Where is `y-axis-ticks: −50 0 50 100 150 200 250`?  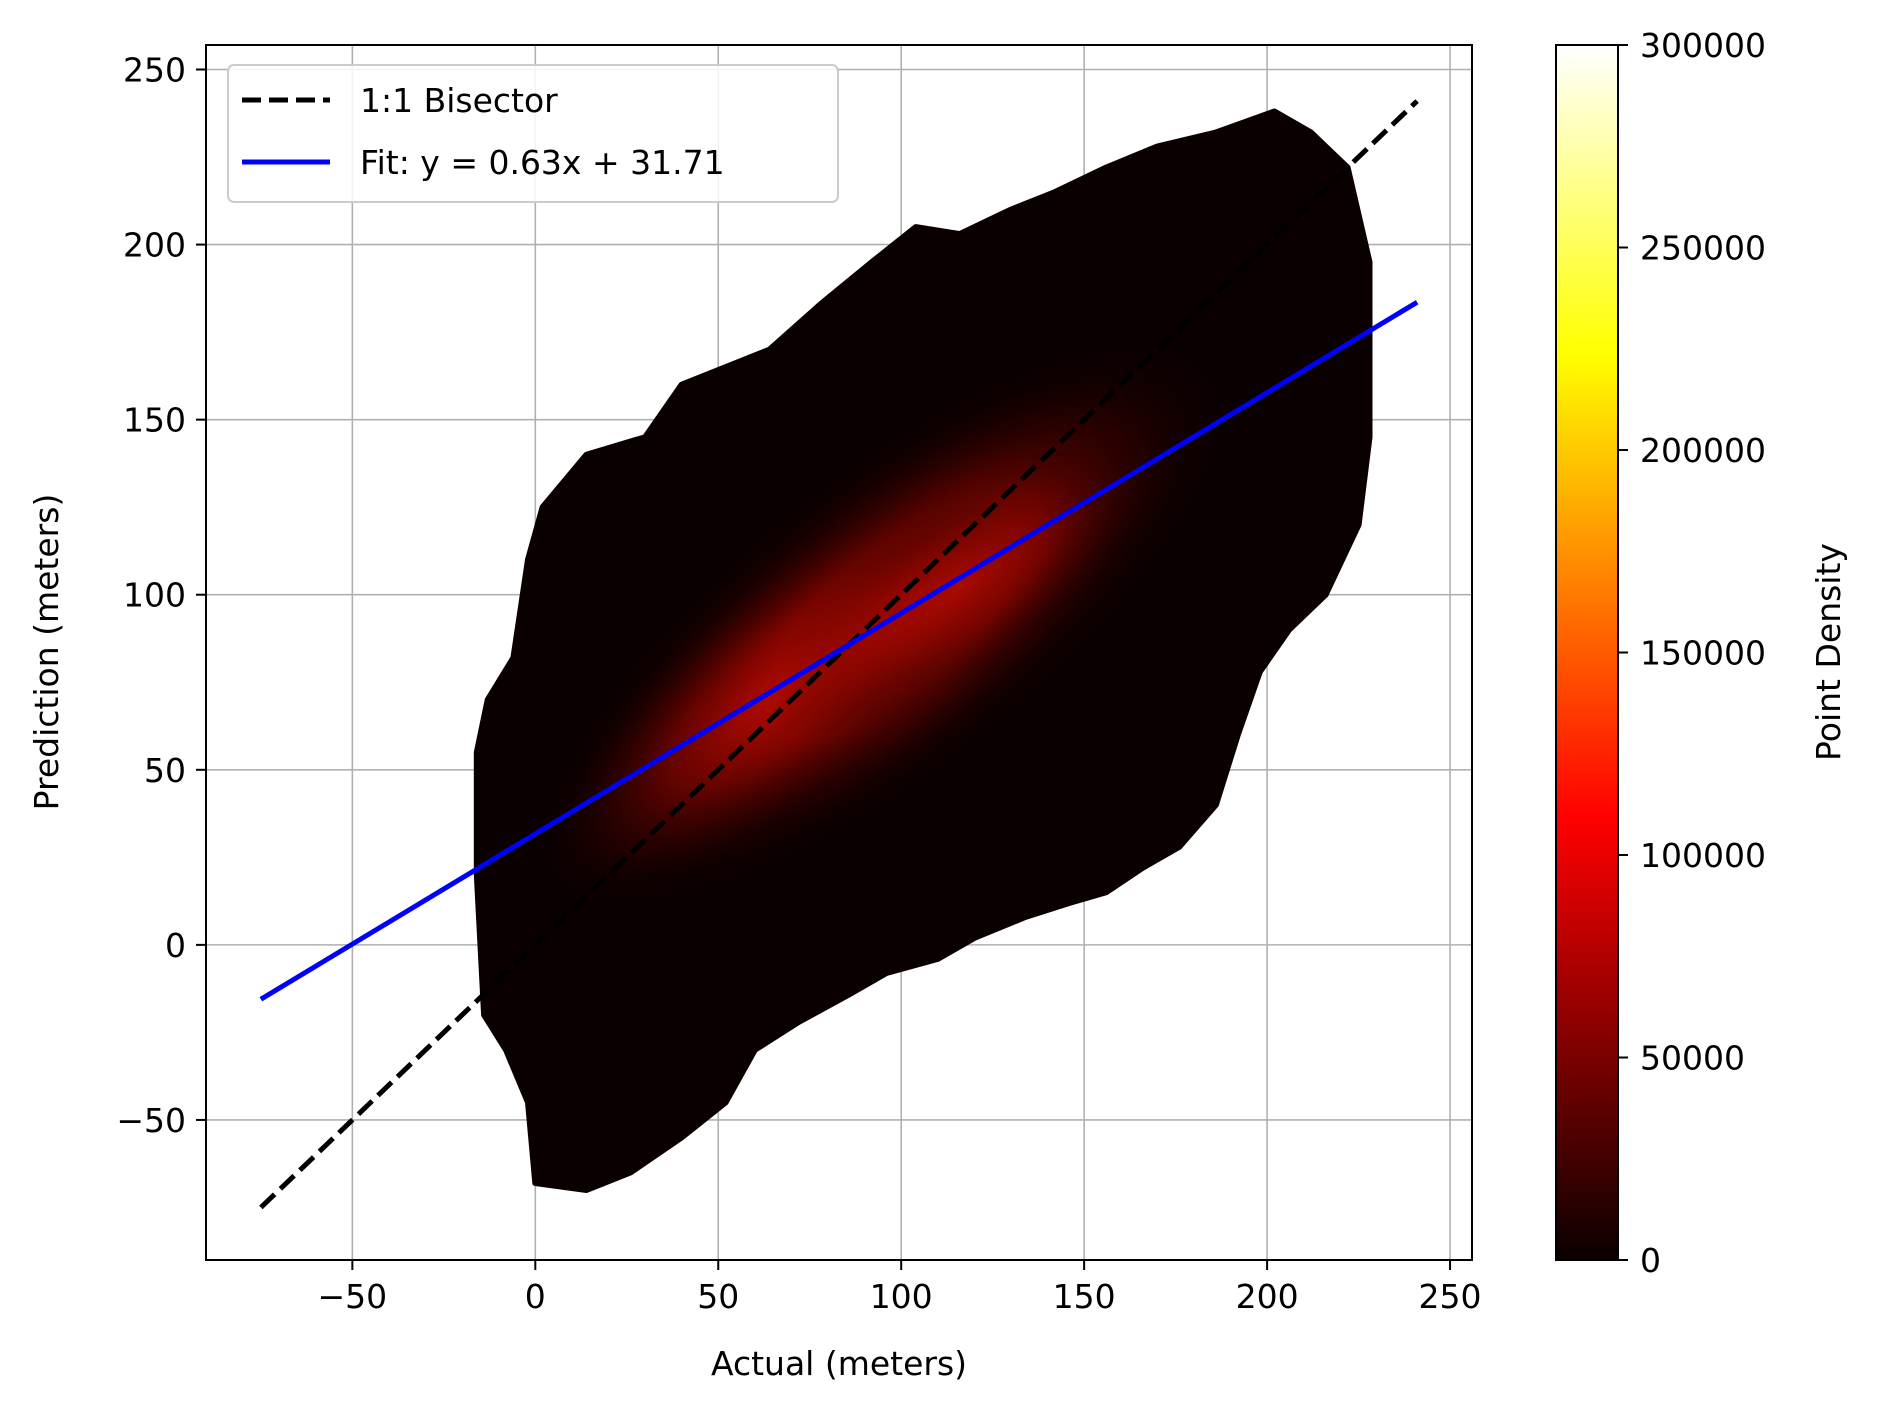 y-axis-ticks: −50 0 50 100 150 200 250 is located at coordinates (161, 595).